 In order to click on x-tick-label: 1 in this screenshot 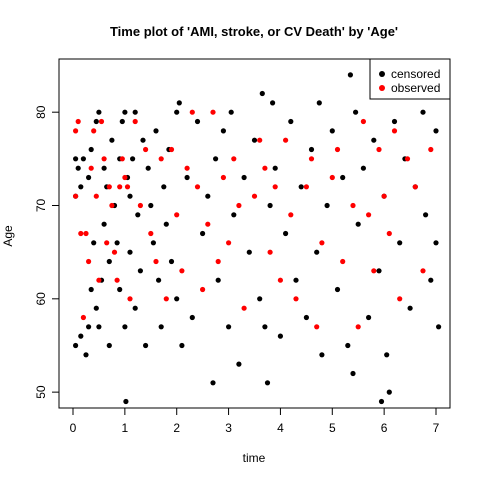, I will do `click(125, 428)`.